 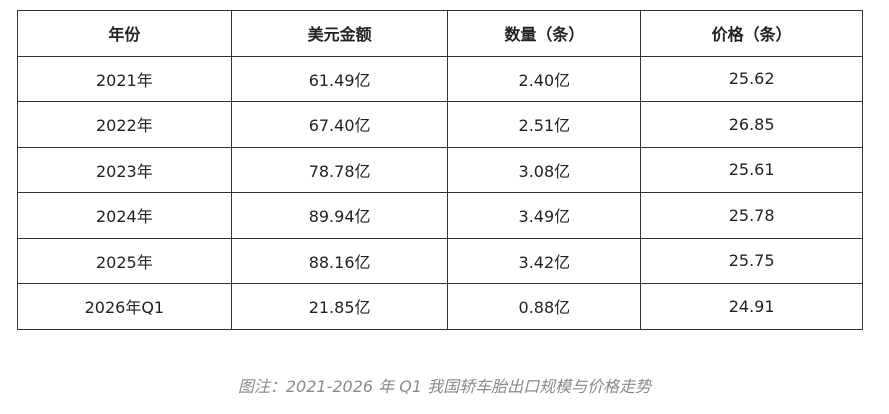 I want to click on table-cell: 78.78亿, so click(x=339, y=169).